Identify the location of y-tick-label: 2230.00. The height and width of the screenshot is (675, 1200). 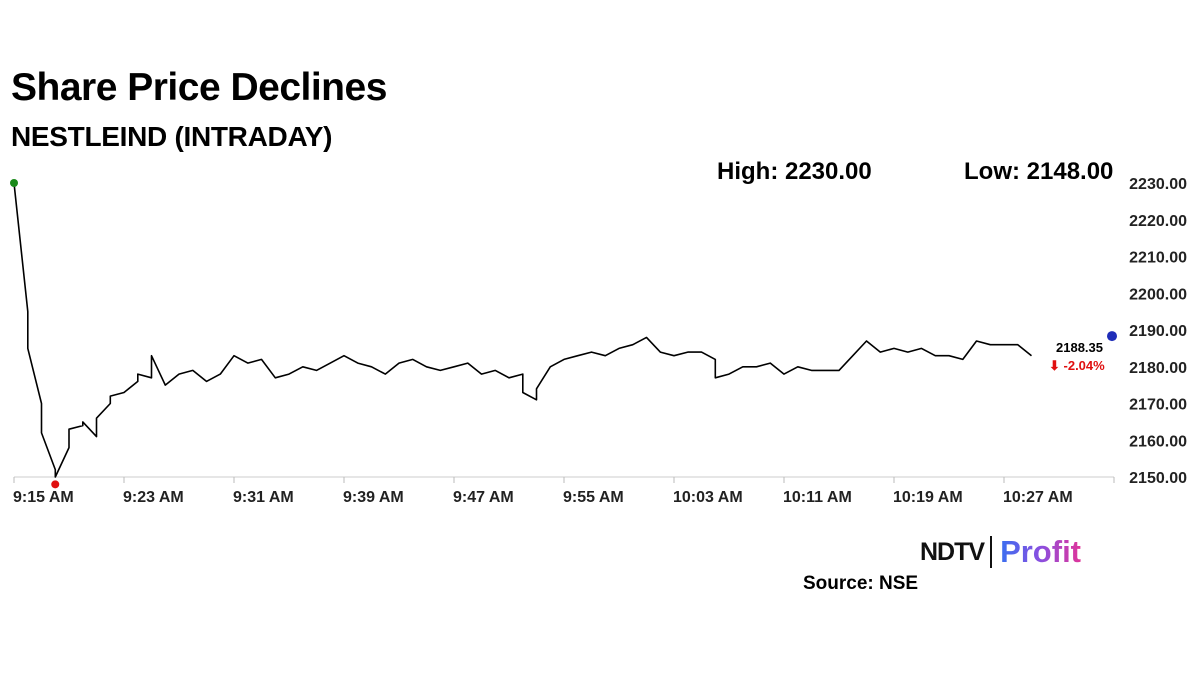
(1158, 184).